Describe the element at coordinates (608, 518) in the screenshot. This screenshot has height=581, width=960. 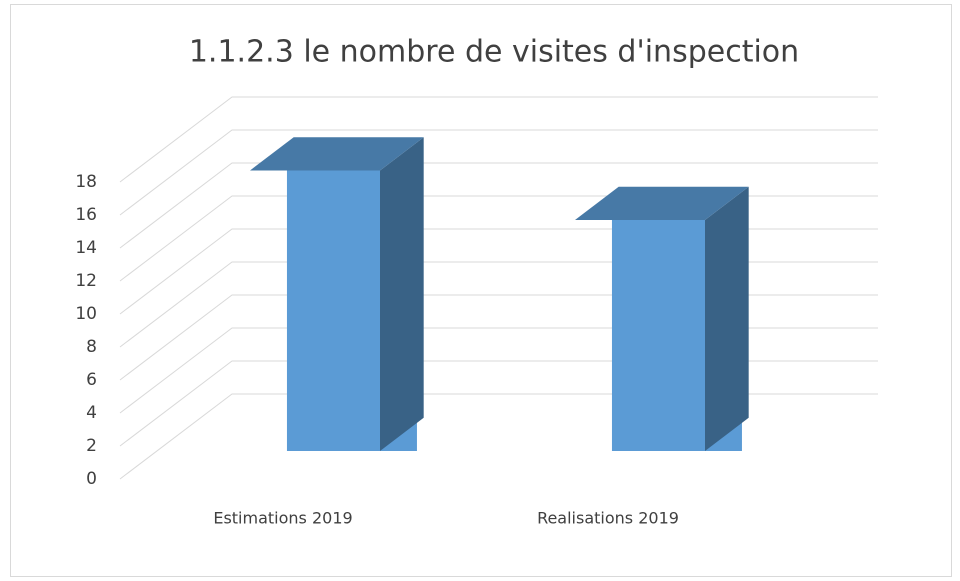
I see `x-tick-label: Realisations 2019` at that location.